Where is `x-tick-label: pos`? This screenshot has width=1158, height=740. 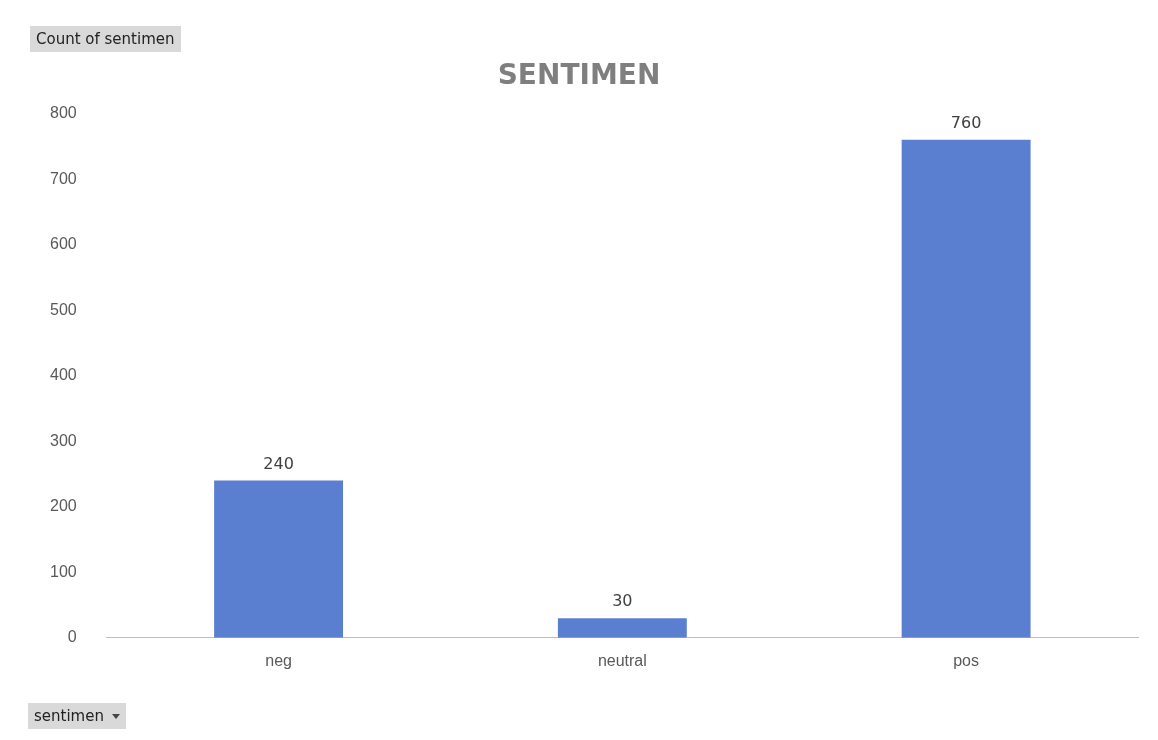
x-tick-label: pos is located at coordinates (966, 660).